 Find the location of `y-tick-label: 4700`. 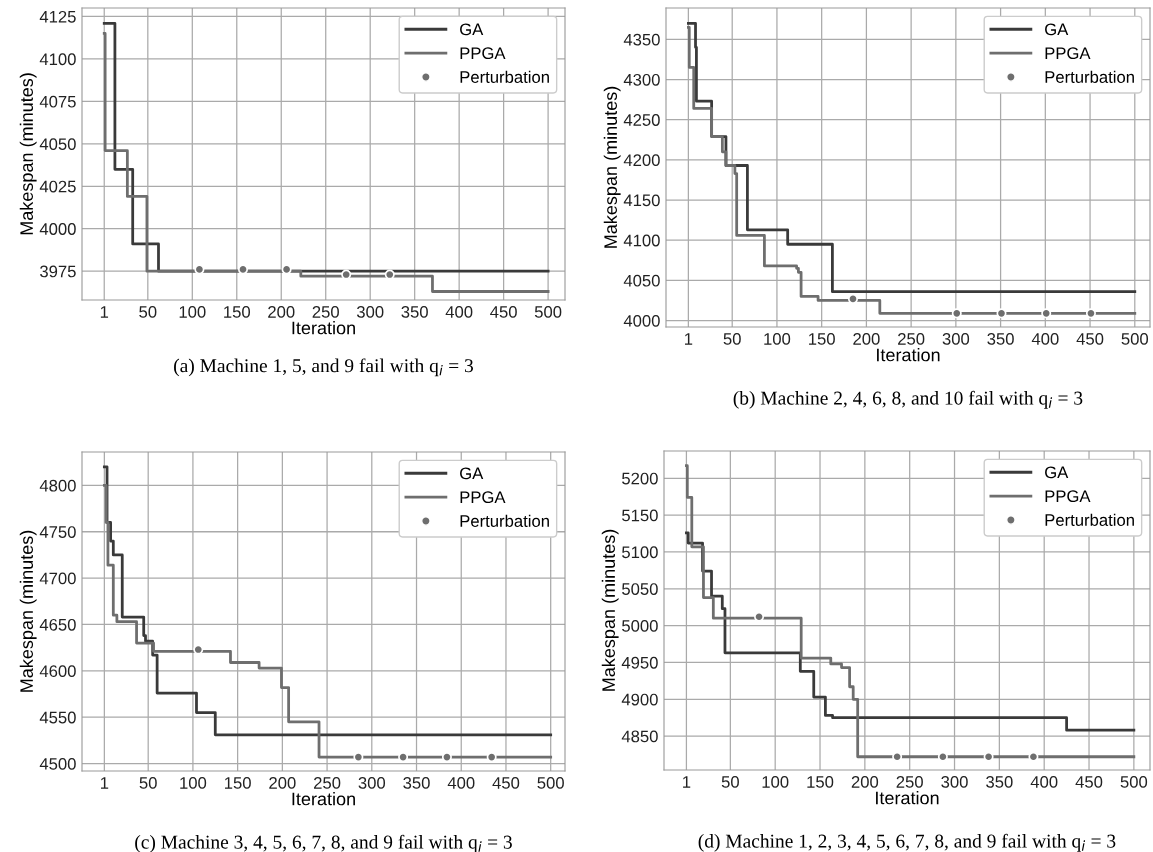

y-tick-label: 4700 is located at coordinates (57, 578).